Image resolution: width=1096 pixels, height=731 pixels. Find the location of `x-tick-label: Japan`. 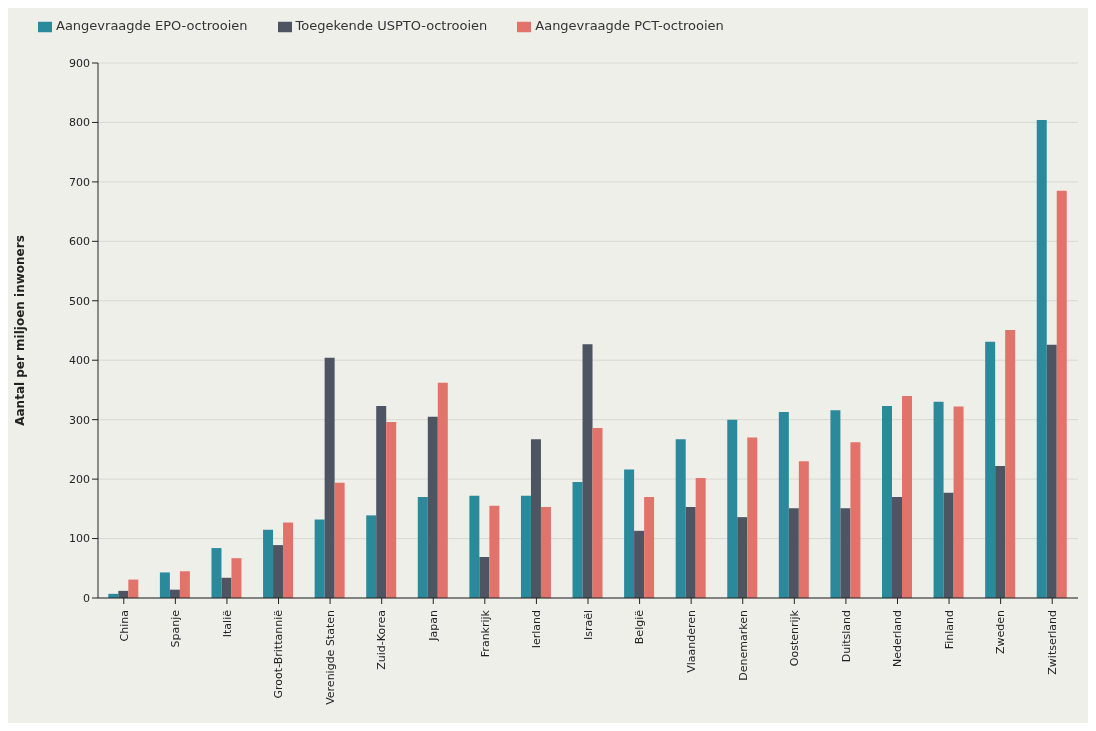

x-tick-label: Japan is located at coordinates (434, 625).